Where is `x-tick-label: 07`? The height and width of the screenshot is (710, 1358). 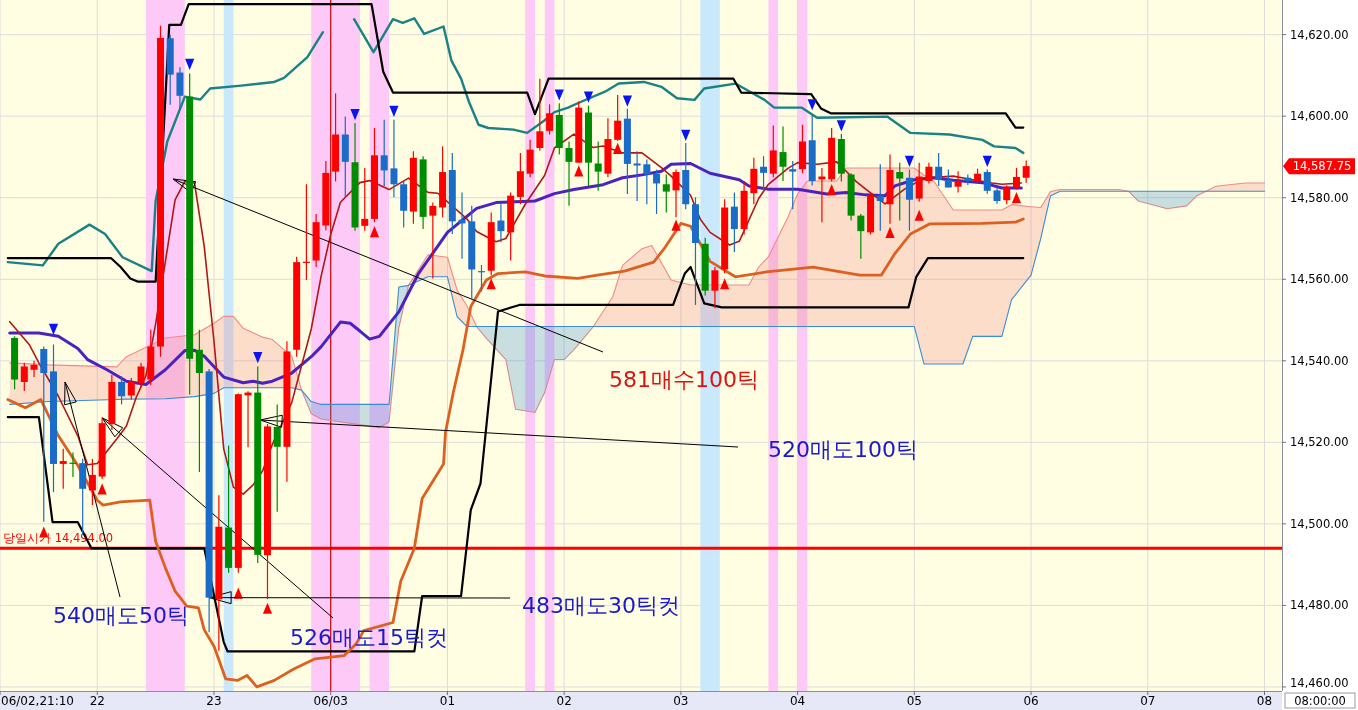
x-tick-label: 07 is located at coordinates (1148, 701).